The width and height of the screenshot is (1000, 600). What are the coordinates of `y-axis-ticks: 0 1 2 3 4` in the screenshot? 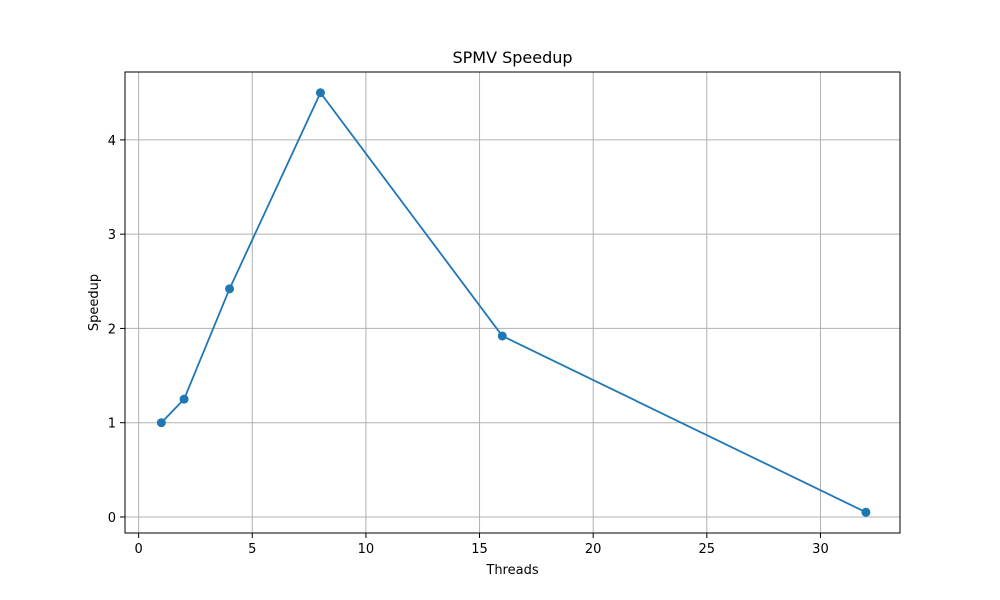 It's located at (116, 330).